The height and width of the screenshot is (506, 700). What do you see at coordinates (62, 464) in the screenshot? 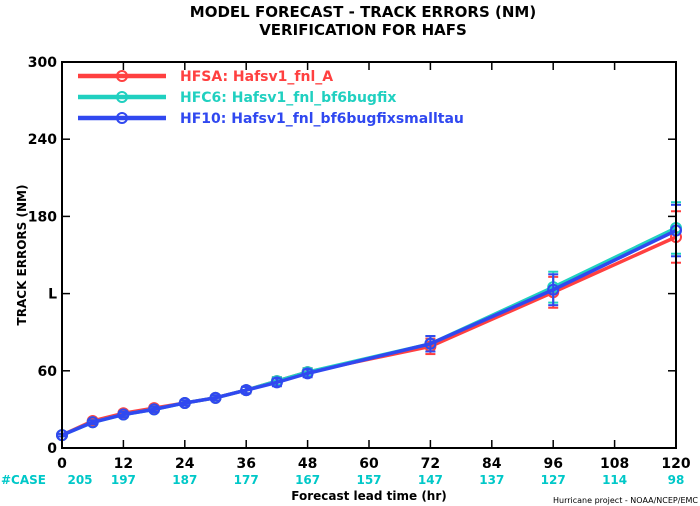
I see `x-tick-label: 0` at bounding box center [62, 464].